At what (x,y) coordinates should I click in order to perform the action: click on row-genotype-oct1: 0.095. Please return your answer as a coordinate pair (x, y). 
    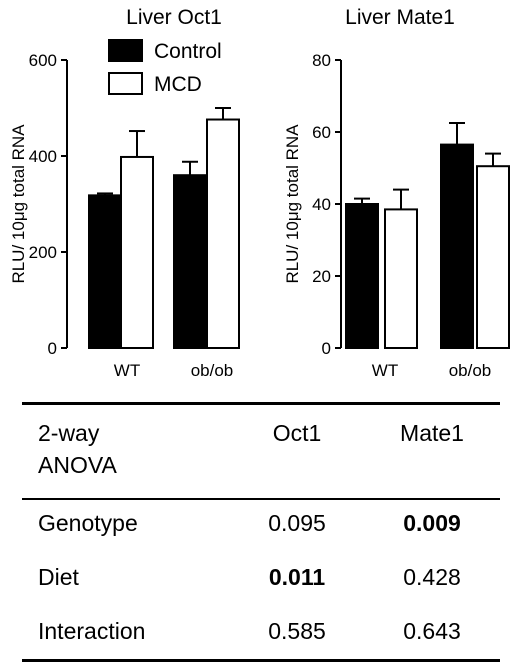
    Looking at the image, I should click on (297, 523).